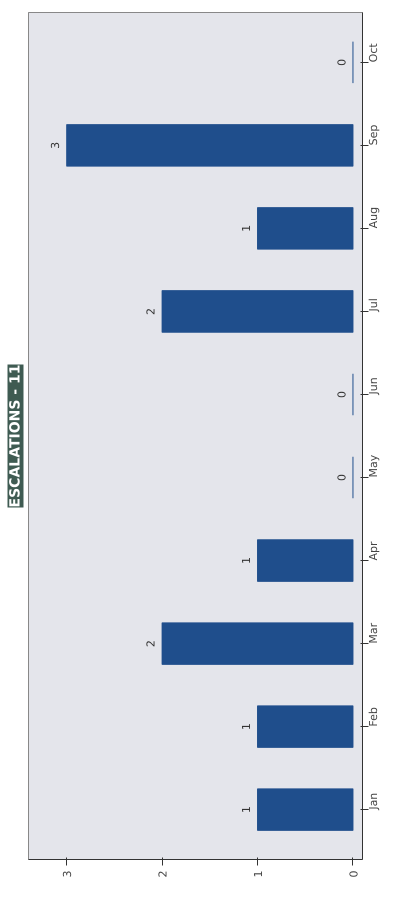  What do you see at coordinates (373, 217) in the screenshot?
I see `y-tick-label: Aug` at bounding box center [373, 217].